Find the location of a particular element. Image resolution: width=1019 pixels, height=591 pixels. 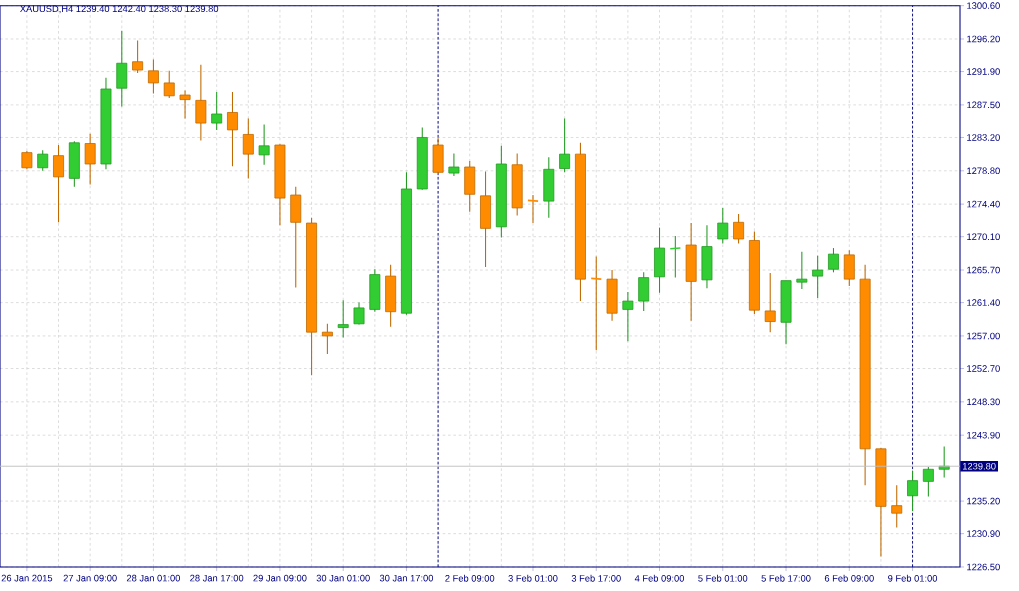

y-tick-label: 1235.20 is located at coordinates (983, 501).